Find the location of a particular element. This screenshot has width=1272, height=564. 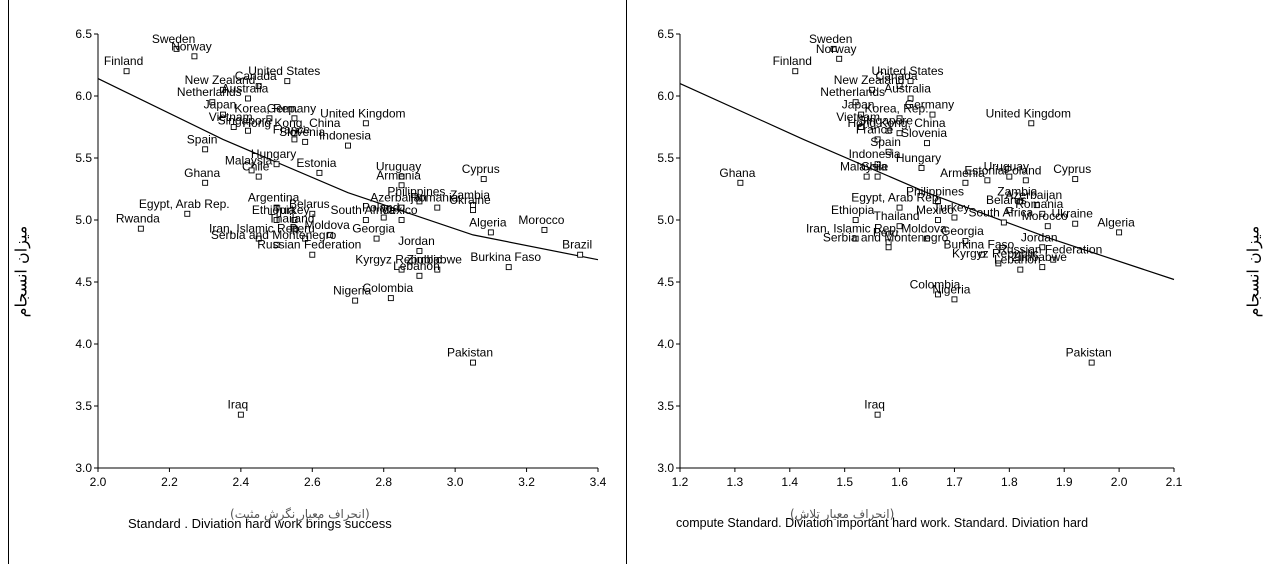

data-label: Hungary is located at coordinates (273, 154).